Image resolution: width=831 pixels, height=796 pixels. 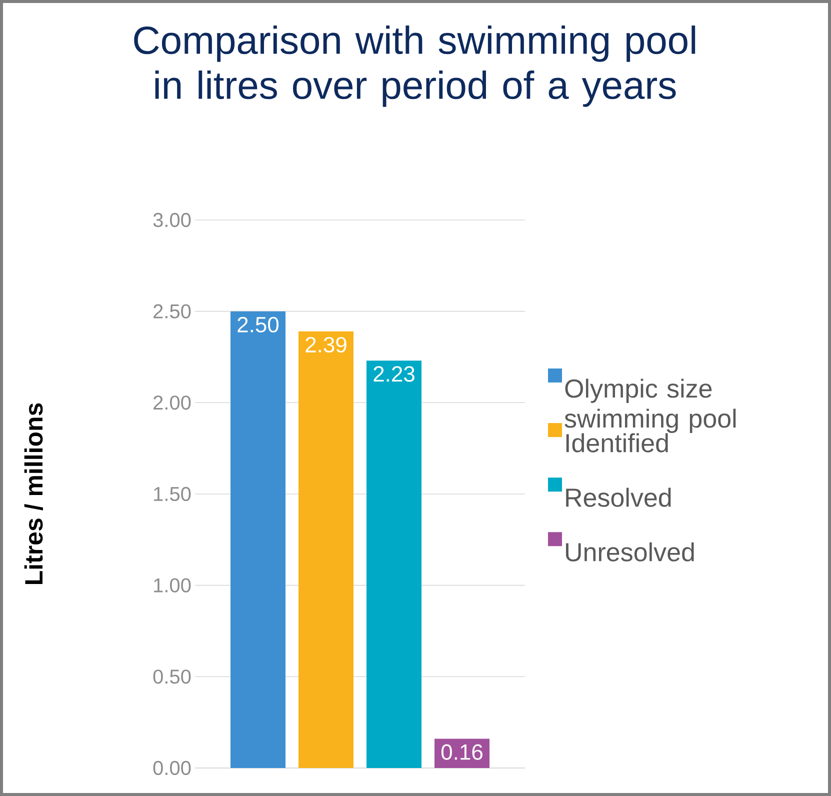 What do you see at coordinates (394, 374) in the screenshot?
I see `data-label: 2.23` at bounding box center [394, 374].